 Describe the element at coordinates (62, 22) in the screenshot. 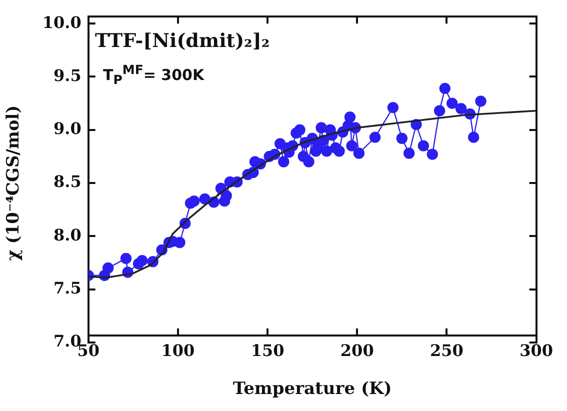

I see `y-tick-label: 10.0` at that location.